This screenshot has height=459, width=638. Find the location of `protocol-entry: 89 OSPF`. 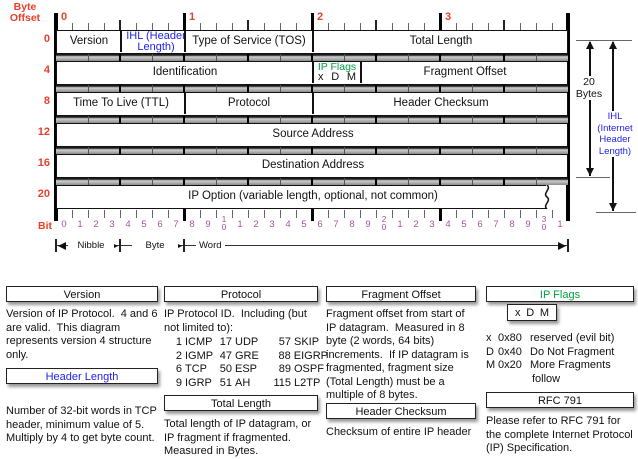

protocol-entry: 89 OSPF is located at coordinates (299, 370).